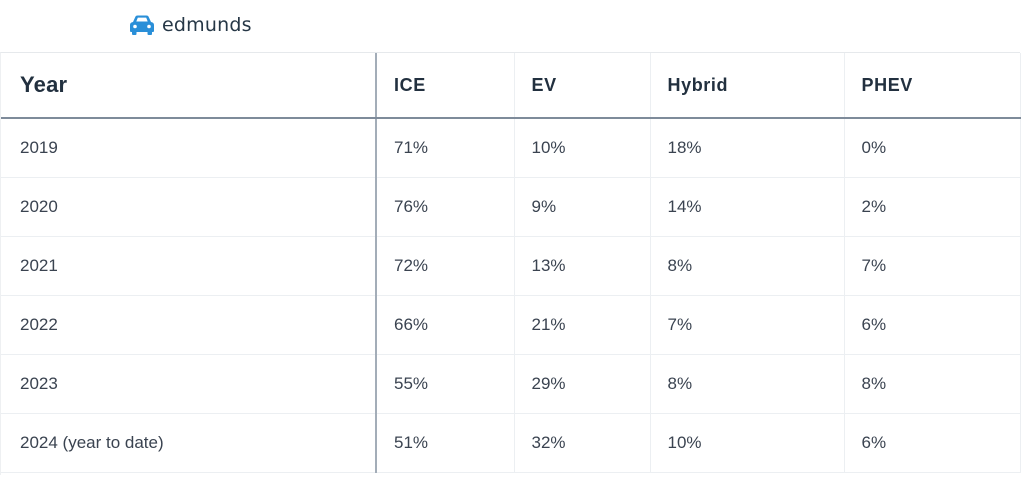 The image size is (1024, 478). What do you see at coordinates (932, 384) in the screenshot?
I see `phev-cell: 8%` at bounding box center [932, 384].